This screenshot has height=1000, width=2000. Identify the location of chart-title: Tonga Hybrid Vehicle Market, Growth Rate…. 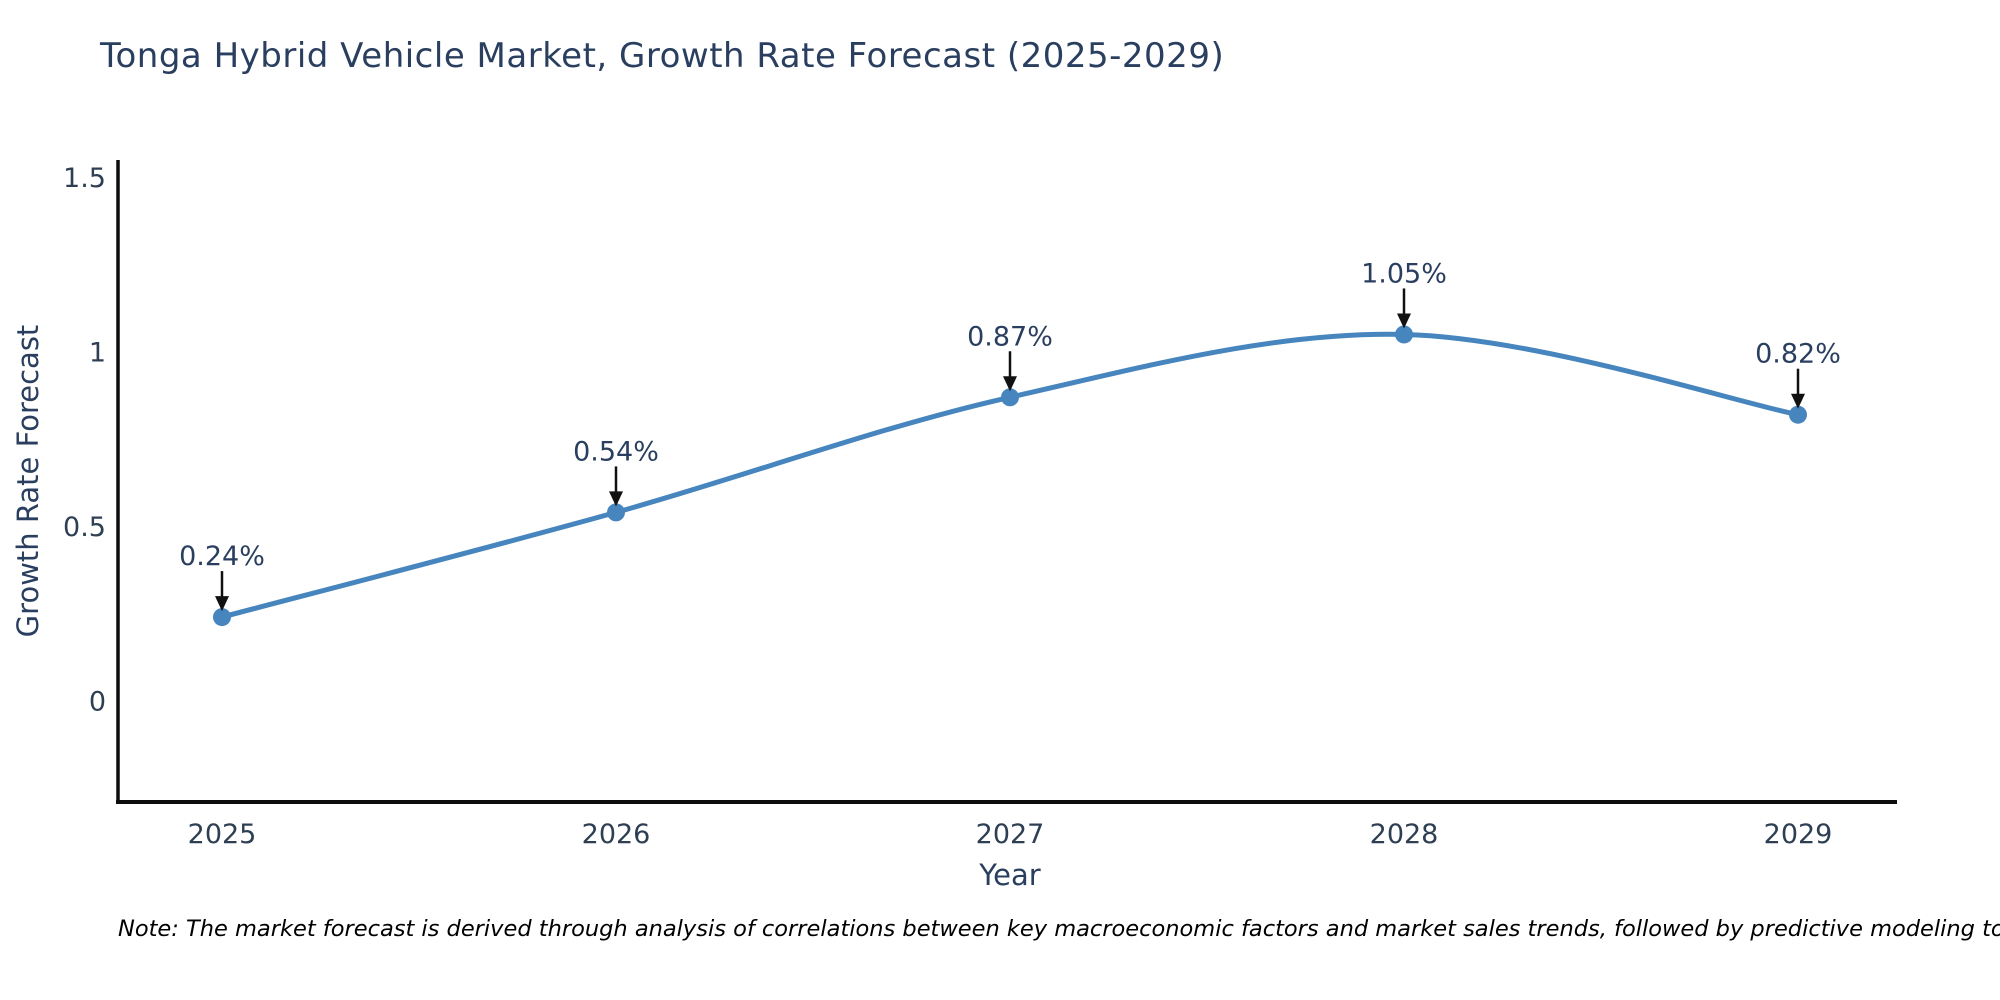
(662, 56).